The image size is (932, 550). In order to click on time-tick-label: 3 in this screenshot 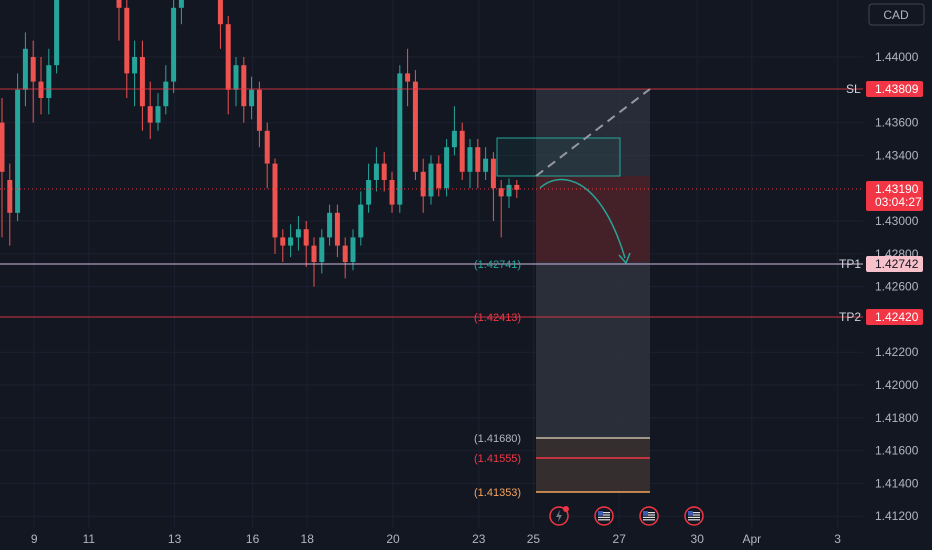, I will do `click(837, 539)`.